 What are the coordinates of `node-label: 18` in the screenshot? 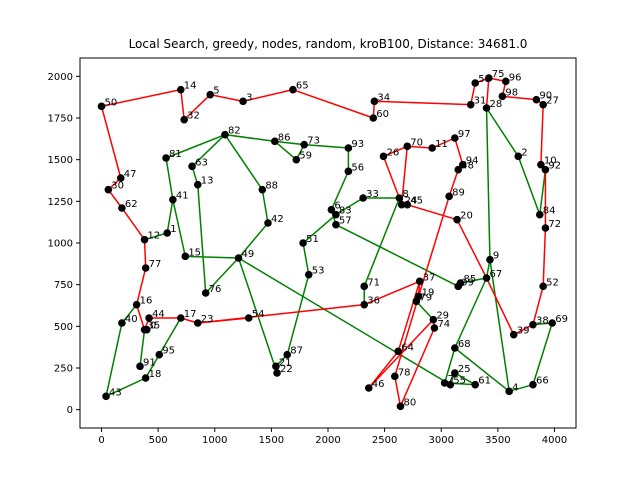 It's located at (155, 374).